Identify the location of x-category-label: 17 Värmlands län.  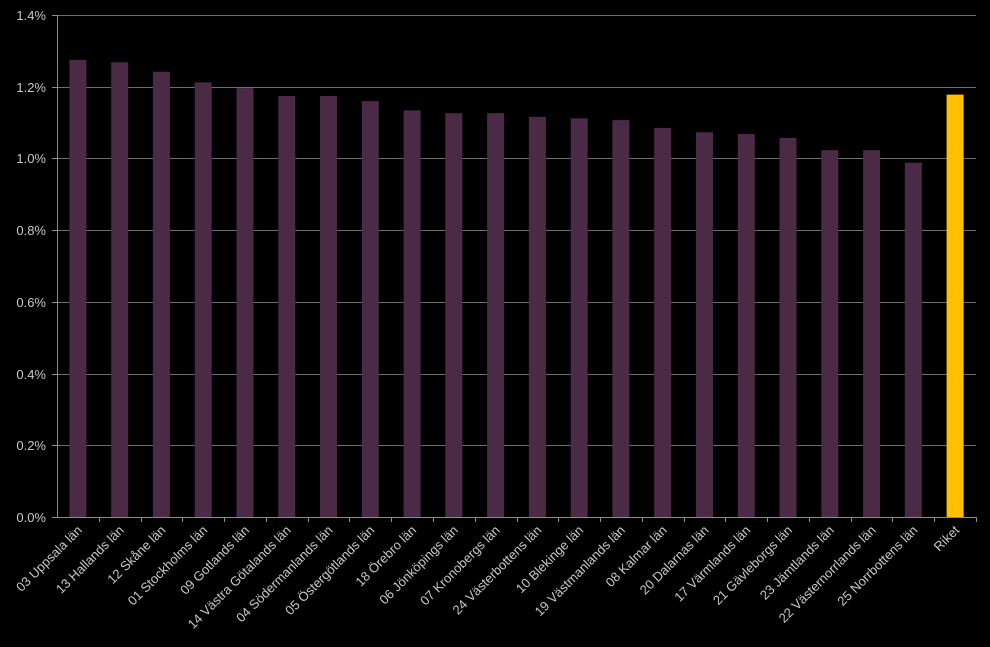
(712, 564).